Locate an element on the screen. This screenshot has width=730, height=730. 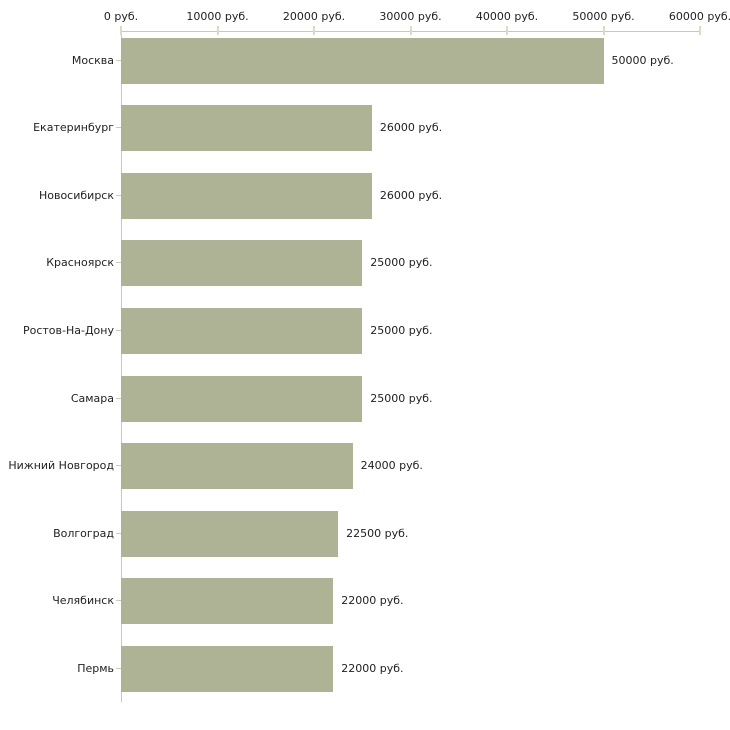
bar-row: Волгоград 22500 руб. is located at coordinates (365, 533).